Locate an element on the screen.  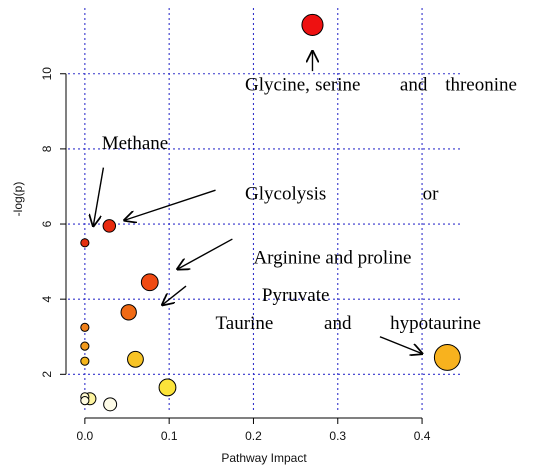
x-axis-label: Pathway Impact is located at coordinates (264, 458).